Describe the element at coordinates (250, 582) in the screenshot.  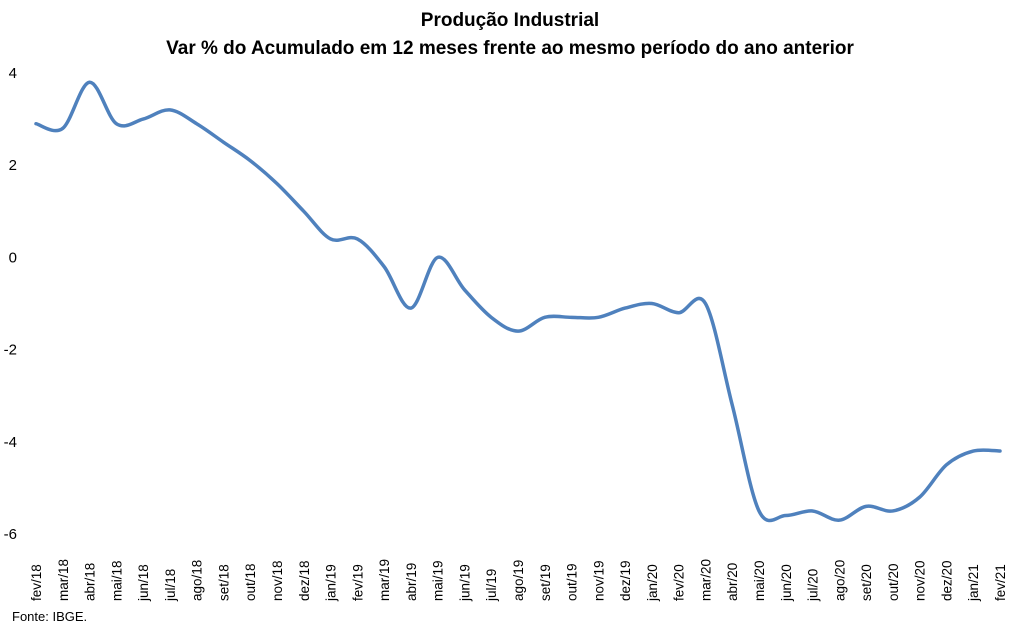
I see `x-tick-label: out/18` at that location.